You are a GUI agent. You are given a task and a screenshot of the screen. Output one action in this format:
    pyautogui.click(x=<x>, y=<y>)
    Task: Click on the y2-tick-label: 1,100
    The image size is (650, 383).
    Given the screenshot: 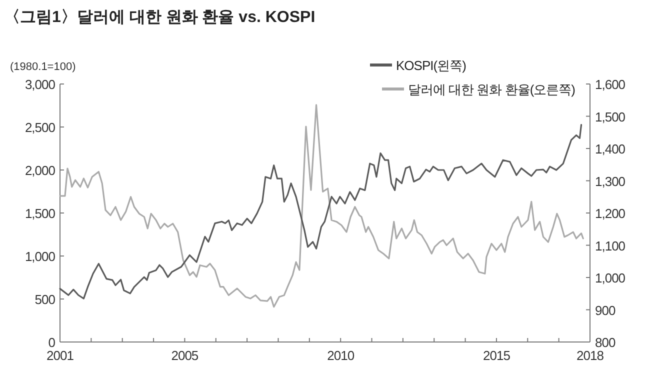 What is the action you would take?
    pyautogui.click(x=610, y=246)
    